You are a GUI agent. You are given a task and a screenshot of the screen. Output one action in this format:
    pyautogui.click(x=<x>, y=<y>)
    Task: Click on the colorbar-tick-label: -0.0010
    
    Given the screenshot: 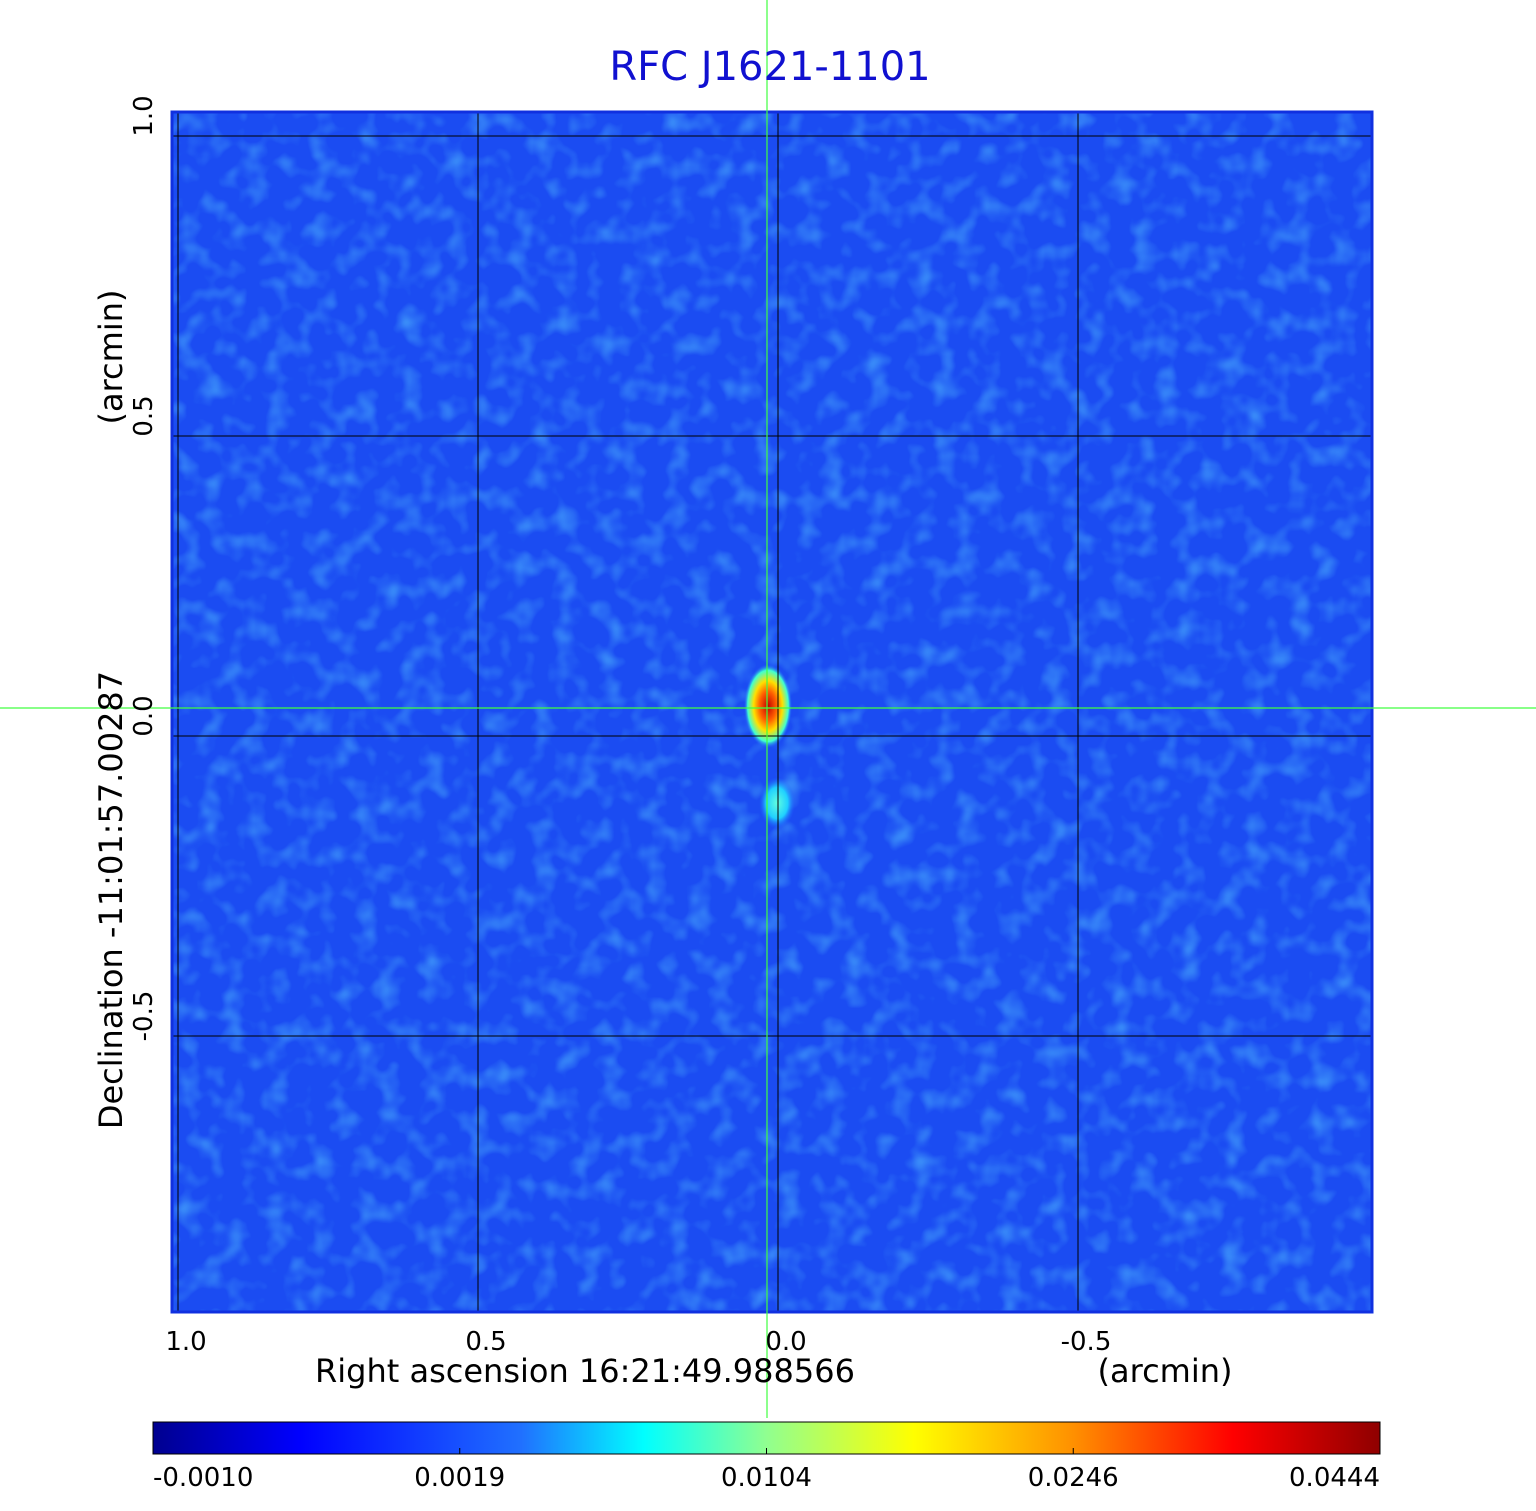 What is the action you would take?
    pyautogui.click(x=203, y=1478)
    